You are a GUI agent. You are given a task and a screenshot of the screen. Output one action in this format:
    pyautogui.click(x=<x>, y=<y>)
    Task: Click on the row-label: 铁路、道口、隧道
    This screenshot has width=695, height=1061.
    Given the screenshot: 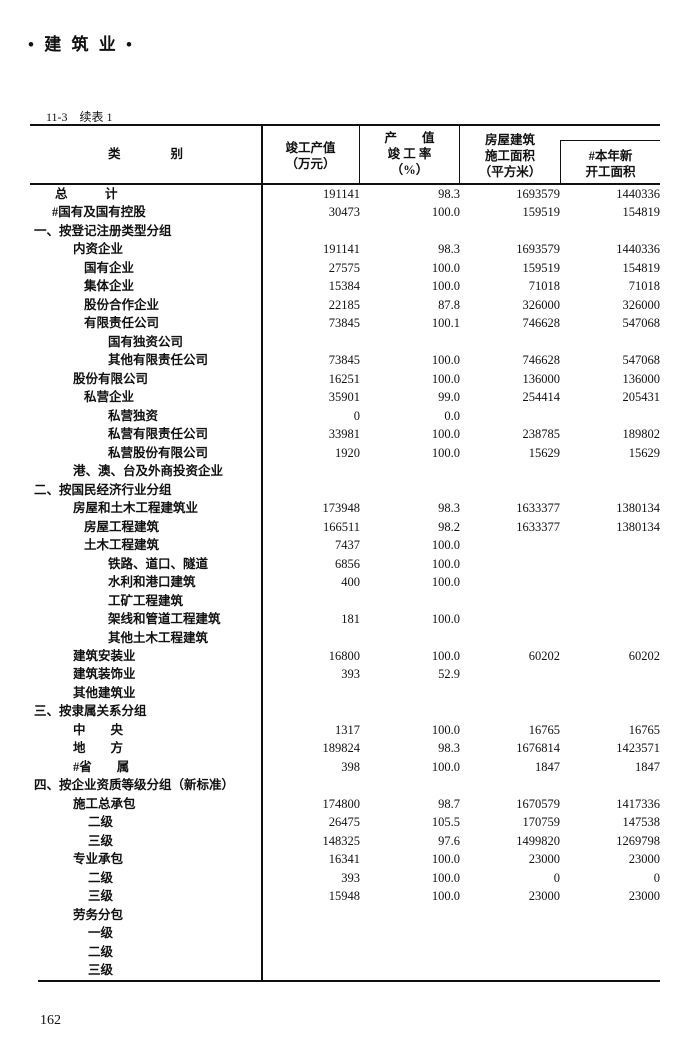 What is the action you would take?
    pyautogui.click(x=158, y=563)
    